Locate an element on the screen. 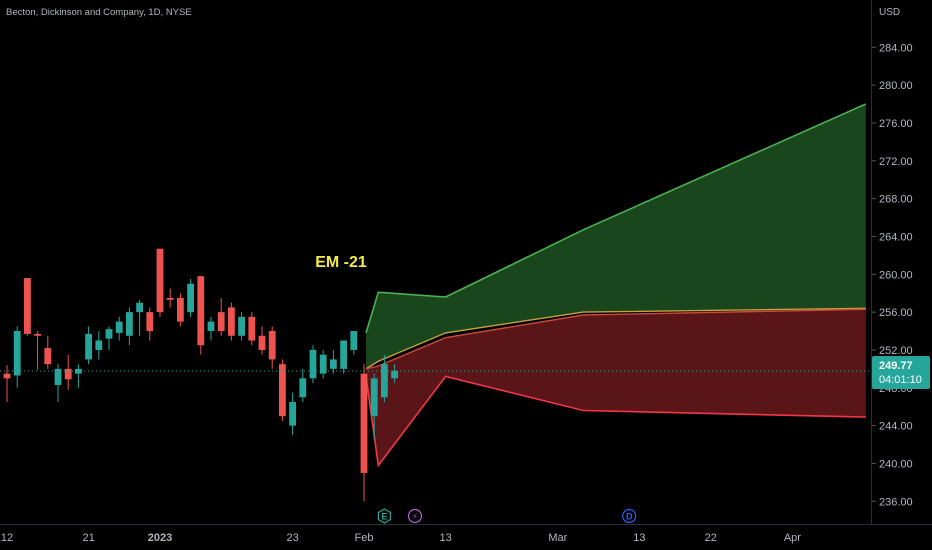  time-axis-ticks: 12 21 2023 23 Feb 13 Mar 13 22 Apr is located at coordinates (401, 538).